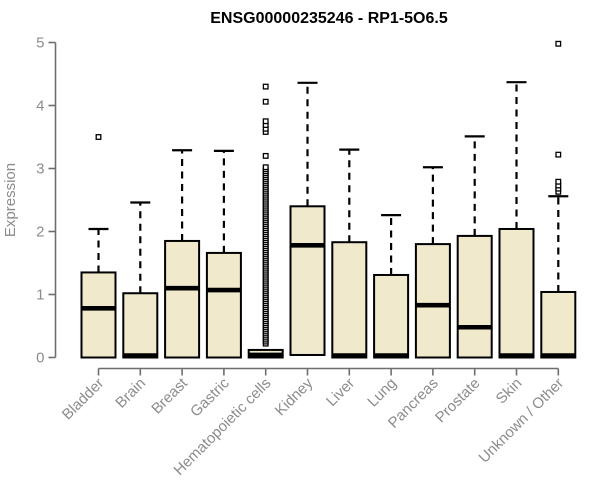  Describe the element at coordinates (10, 200) in the screenshot. I see `y-axis-label: Expression` at that location.